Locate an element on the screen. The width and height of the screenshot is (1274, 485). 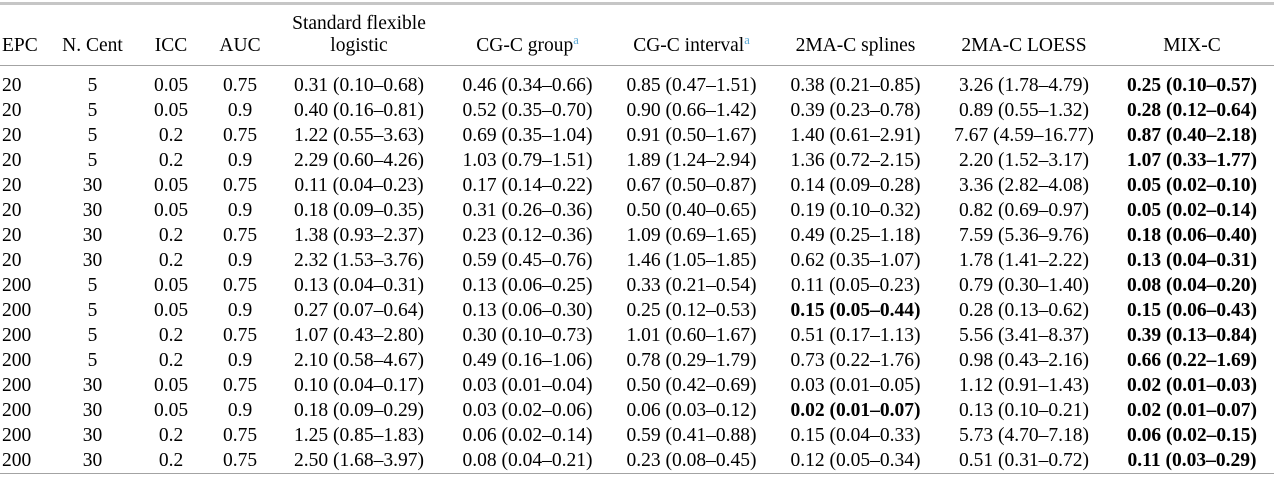
cell-mix-c: 0.02 (0.01–0.03) is located at coordinates (1192, 385).